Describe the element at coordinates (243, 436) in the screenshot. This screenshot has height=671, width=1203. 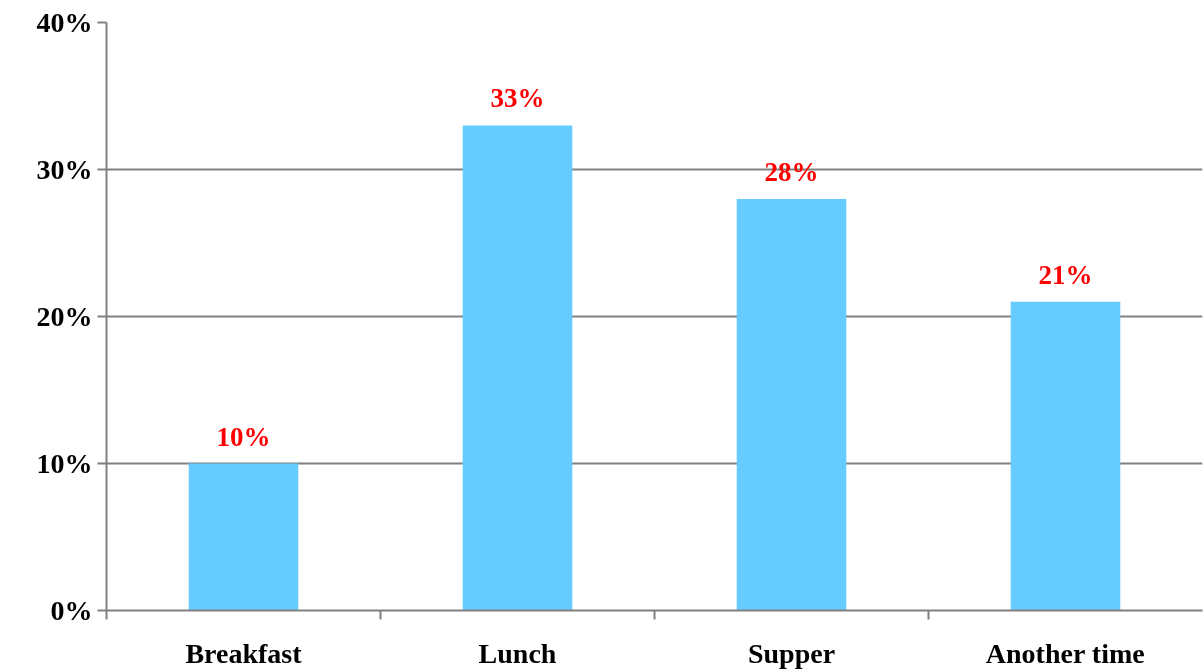
I see `data-label: 10%` at that location.